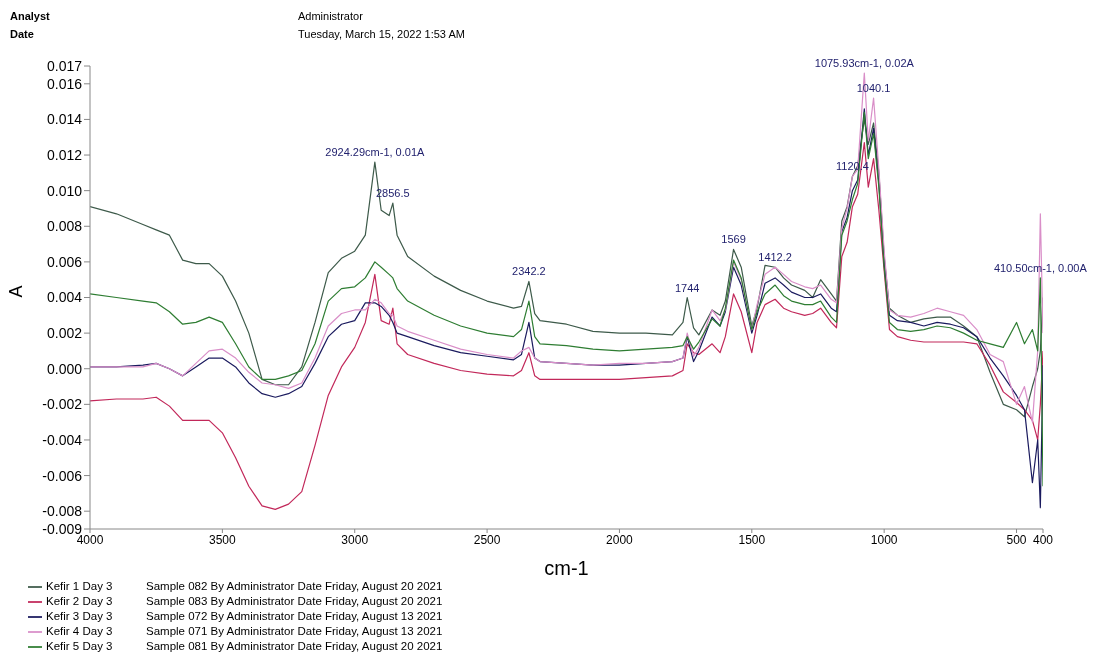 This screenshot has width=1105, height=662. I want to click on y-tick-label: 0.012, so click(64, 155).